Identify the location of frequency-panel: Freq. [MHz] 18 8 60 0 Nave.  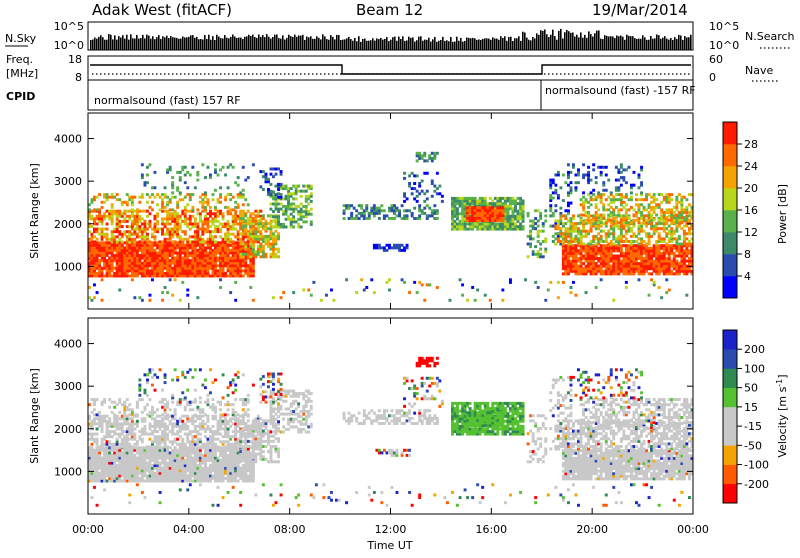
(393, 68).